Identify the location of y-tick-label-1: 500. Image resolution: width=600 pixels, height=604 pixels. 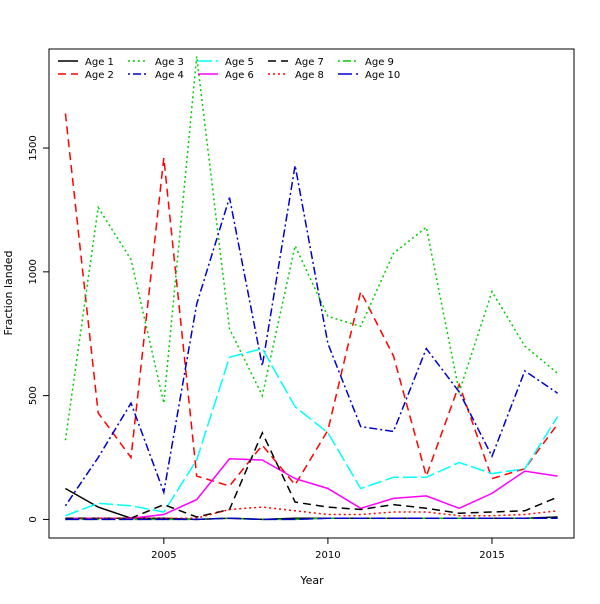
(33, 395).